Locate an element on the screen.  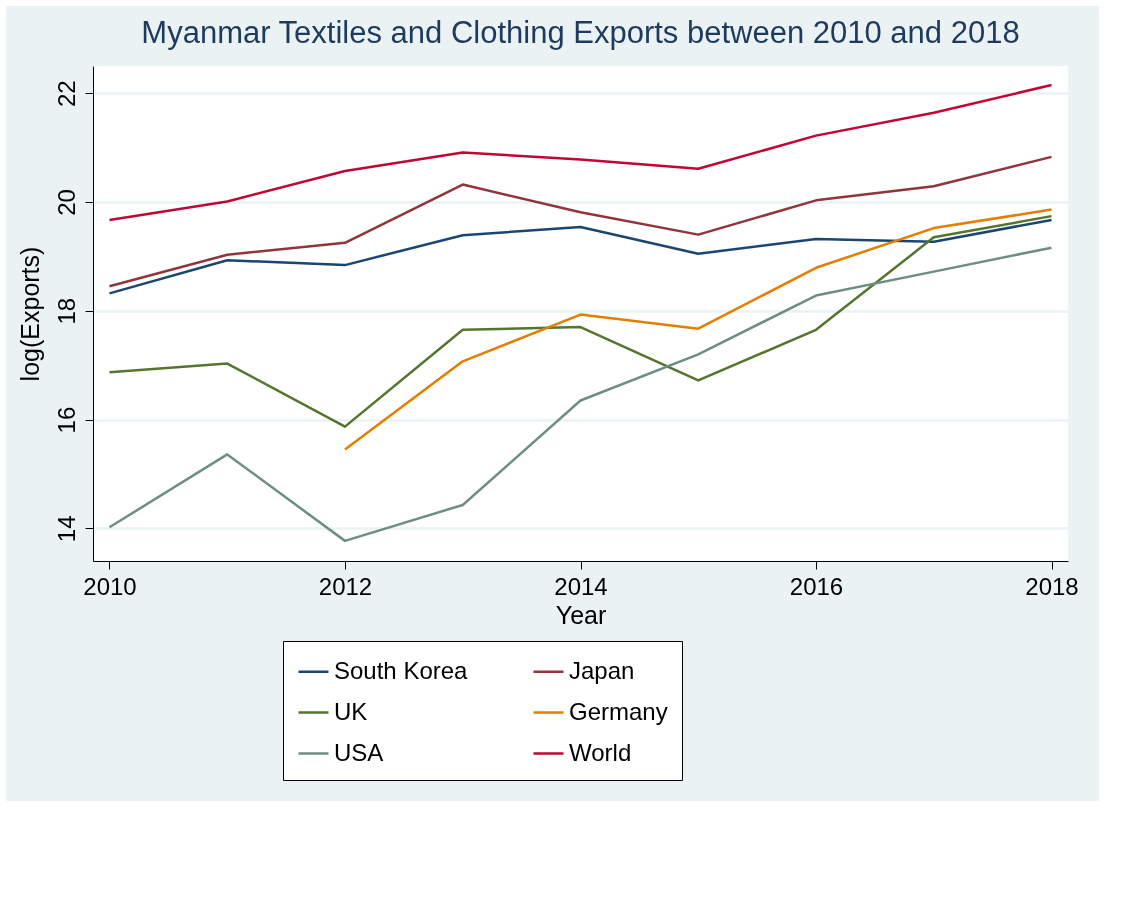
legend-label: UK is located at coordinates (351, 711).